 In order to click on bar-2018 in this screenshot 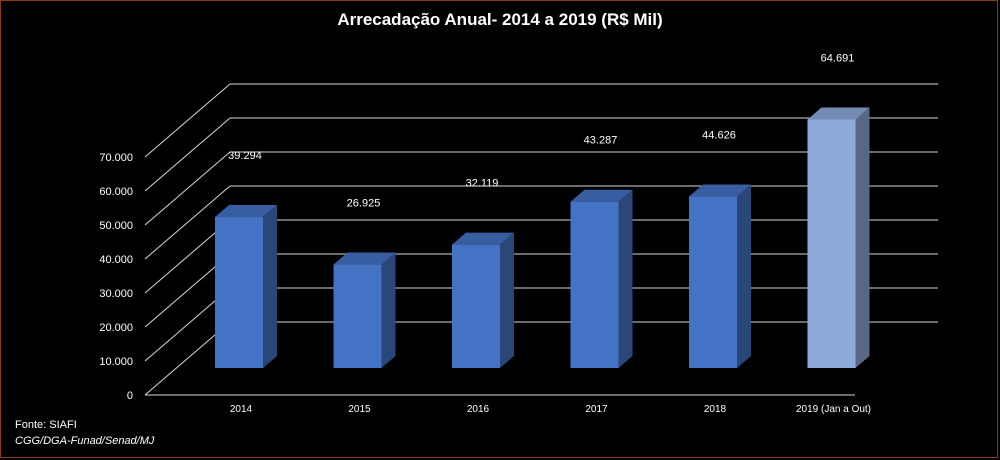, I will do `click(720, 276)`.